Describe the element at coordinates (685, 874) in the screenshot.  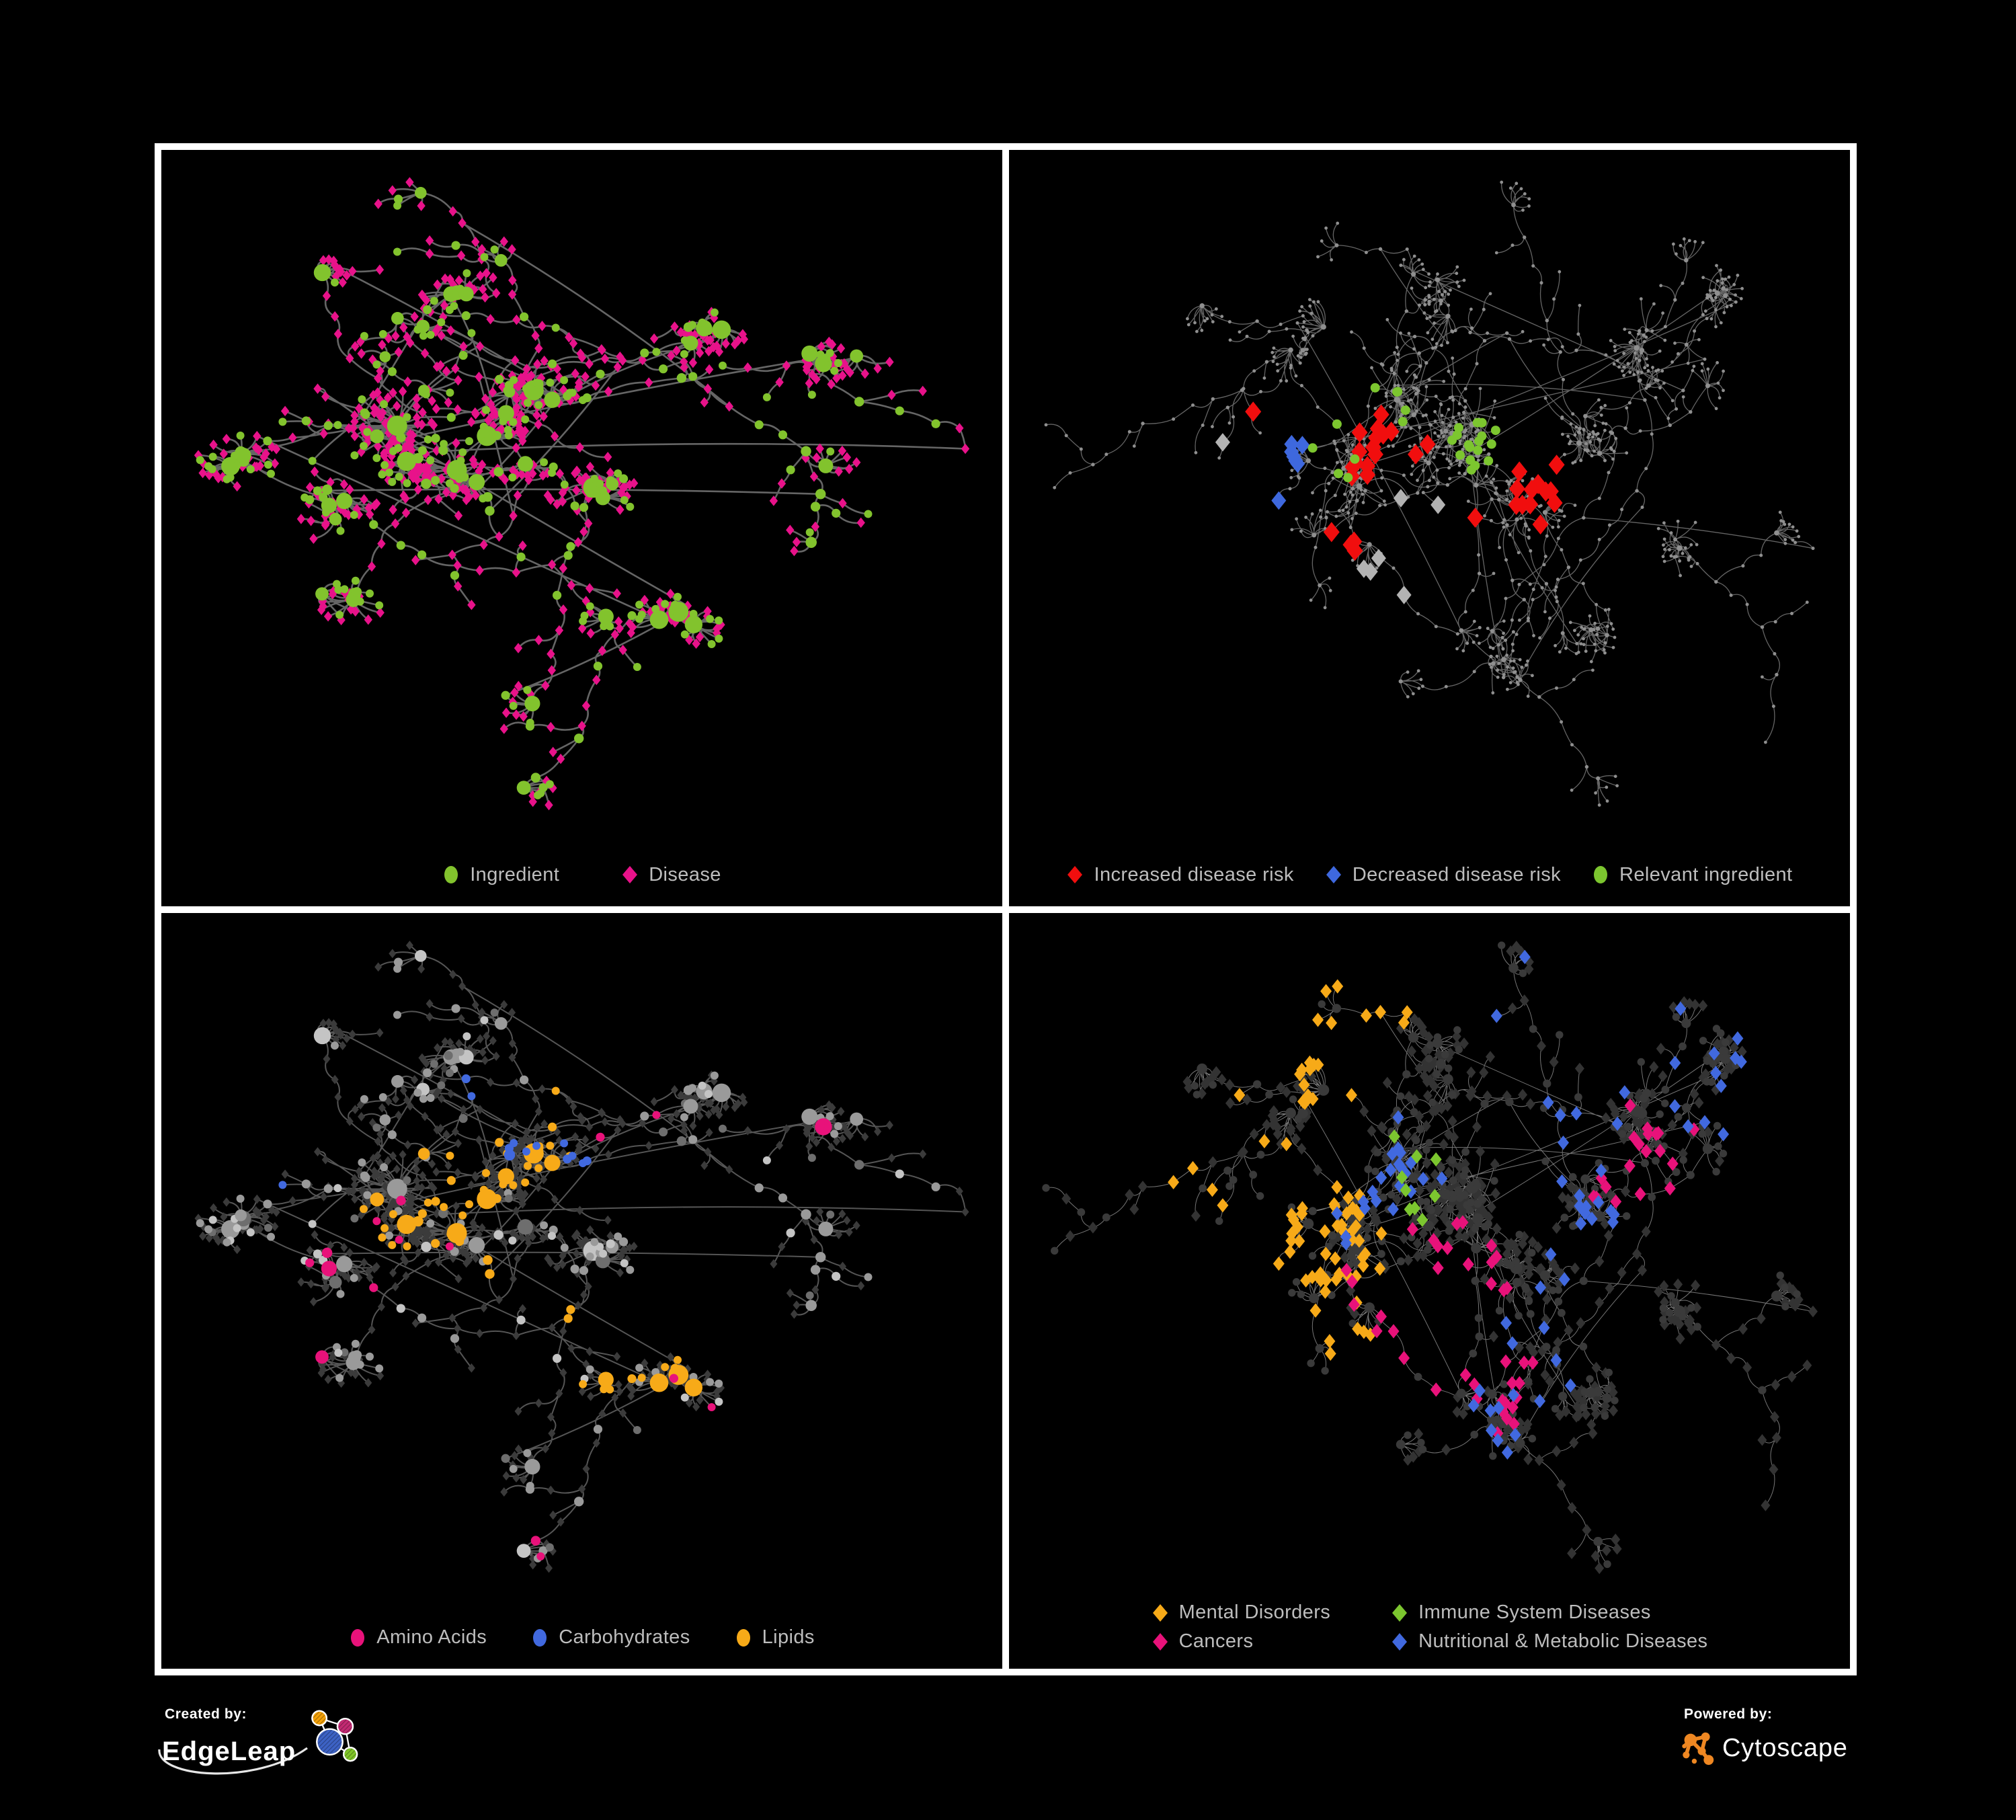
I see `legend-label: Disease` at that location.